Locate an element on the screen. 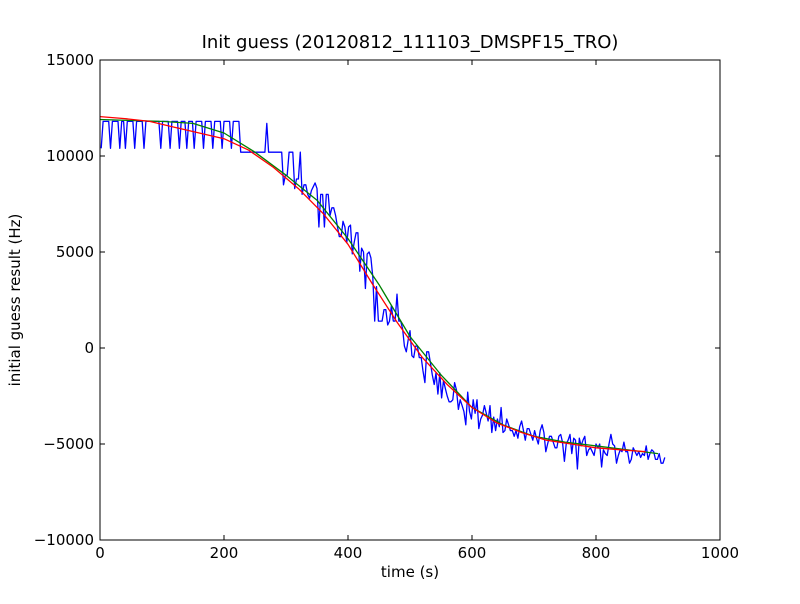  x-tick-label: 400 is located at coordinates (348, 553).